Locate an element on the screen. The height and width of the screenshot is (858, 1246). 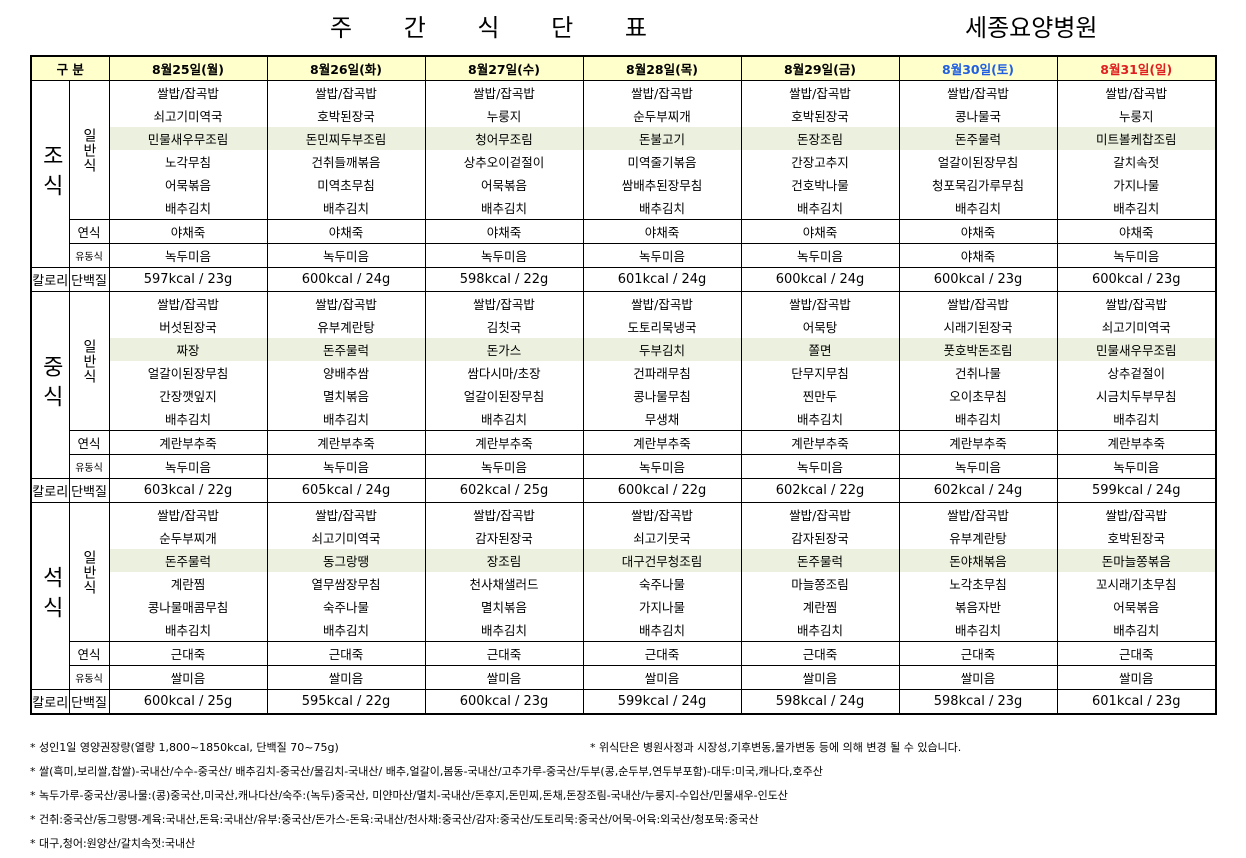
menu-cell: 쇠고기미역국 is located at coordinates (1136, 326).